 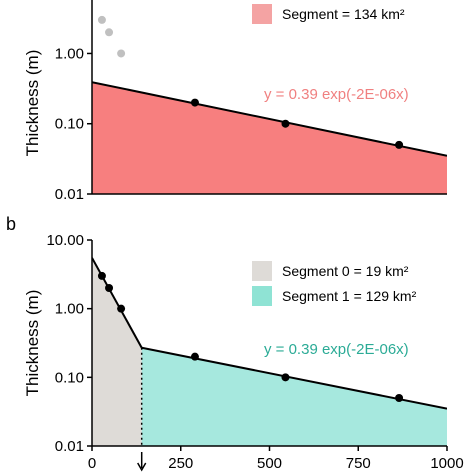 What do you see at coordinates (345, 271) in the screenshot?
I see `legend-label-1: Segment 0 = 19 km²` at bounding box center [345, 271].